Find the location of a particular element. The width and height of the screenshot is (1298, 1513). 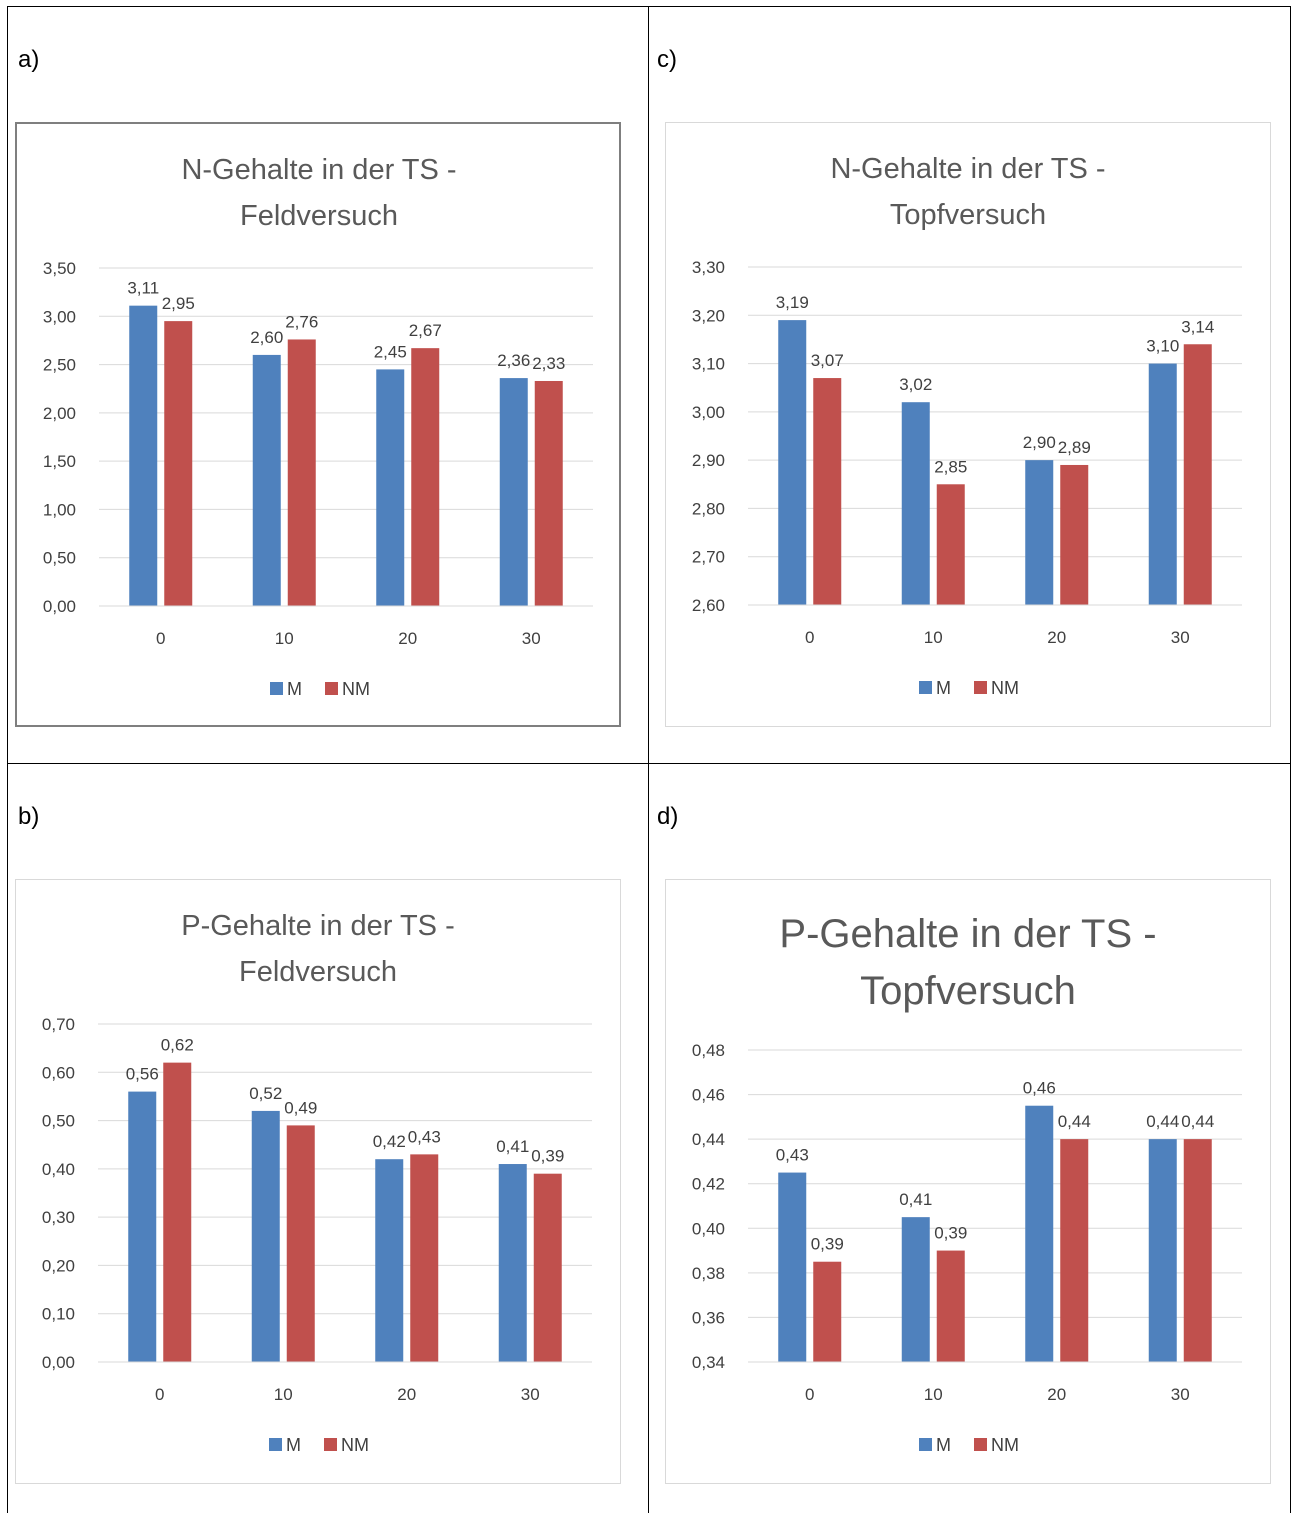

data-label: 2,33 is located at coordinates (548, 363).